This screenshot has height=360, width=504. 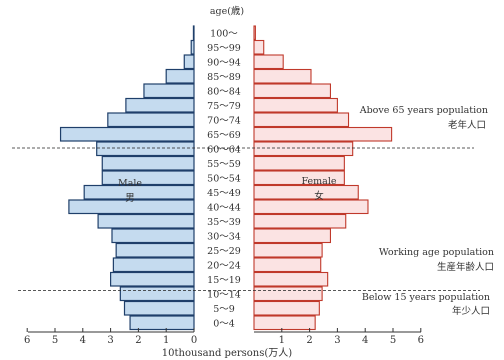 What do you see at coordinates (224, 77) in the screenshot?
I see `age-label-17: 85〜89` at bounding box center [224, 77].